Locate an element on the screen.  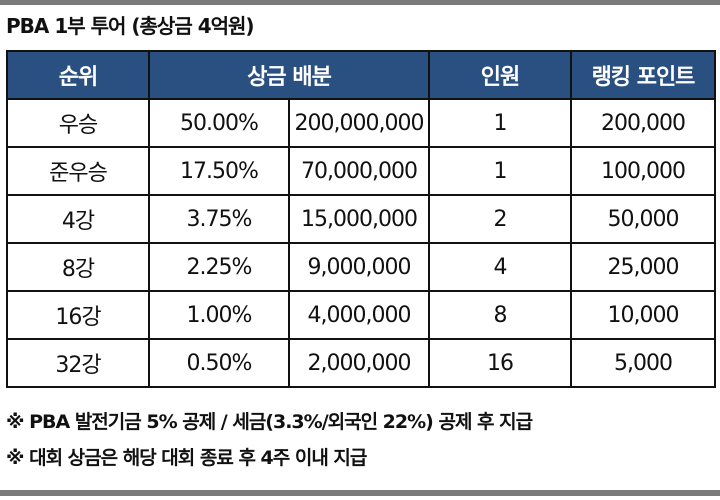
cell-count: 2 is located at coordinates (500, 219).